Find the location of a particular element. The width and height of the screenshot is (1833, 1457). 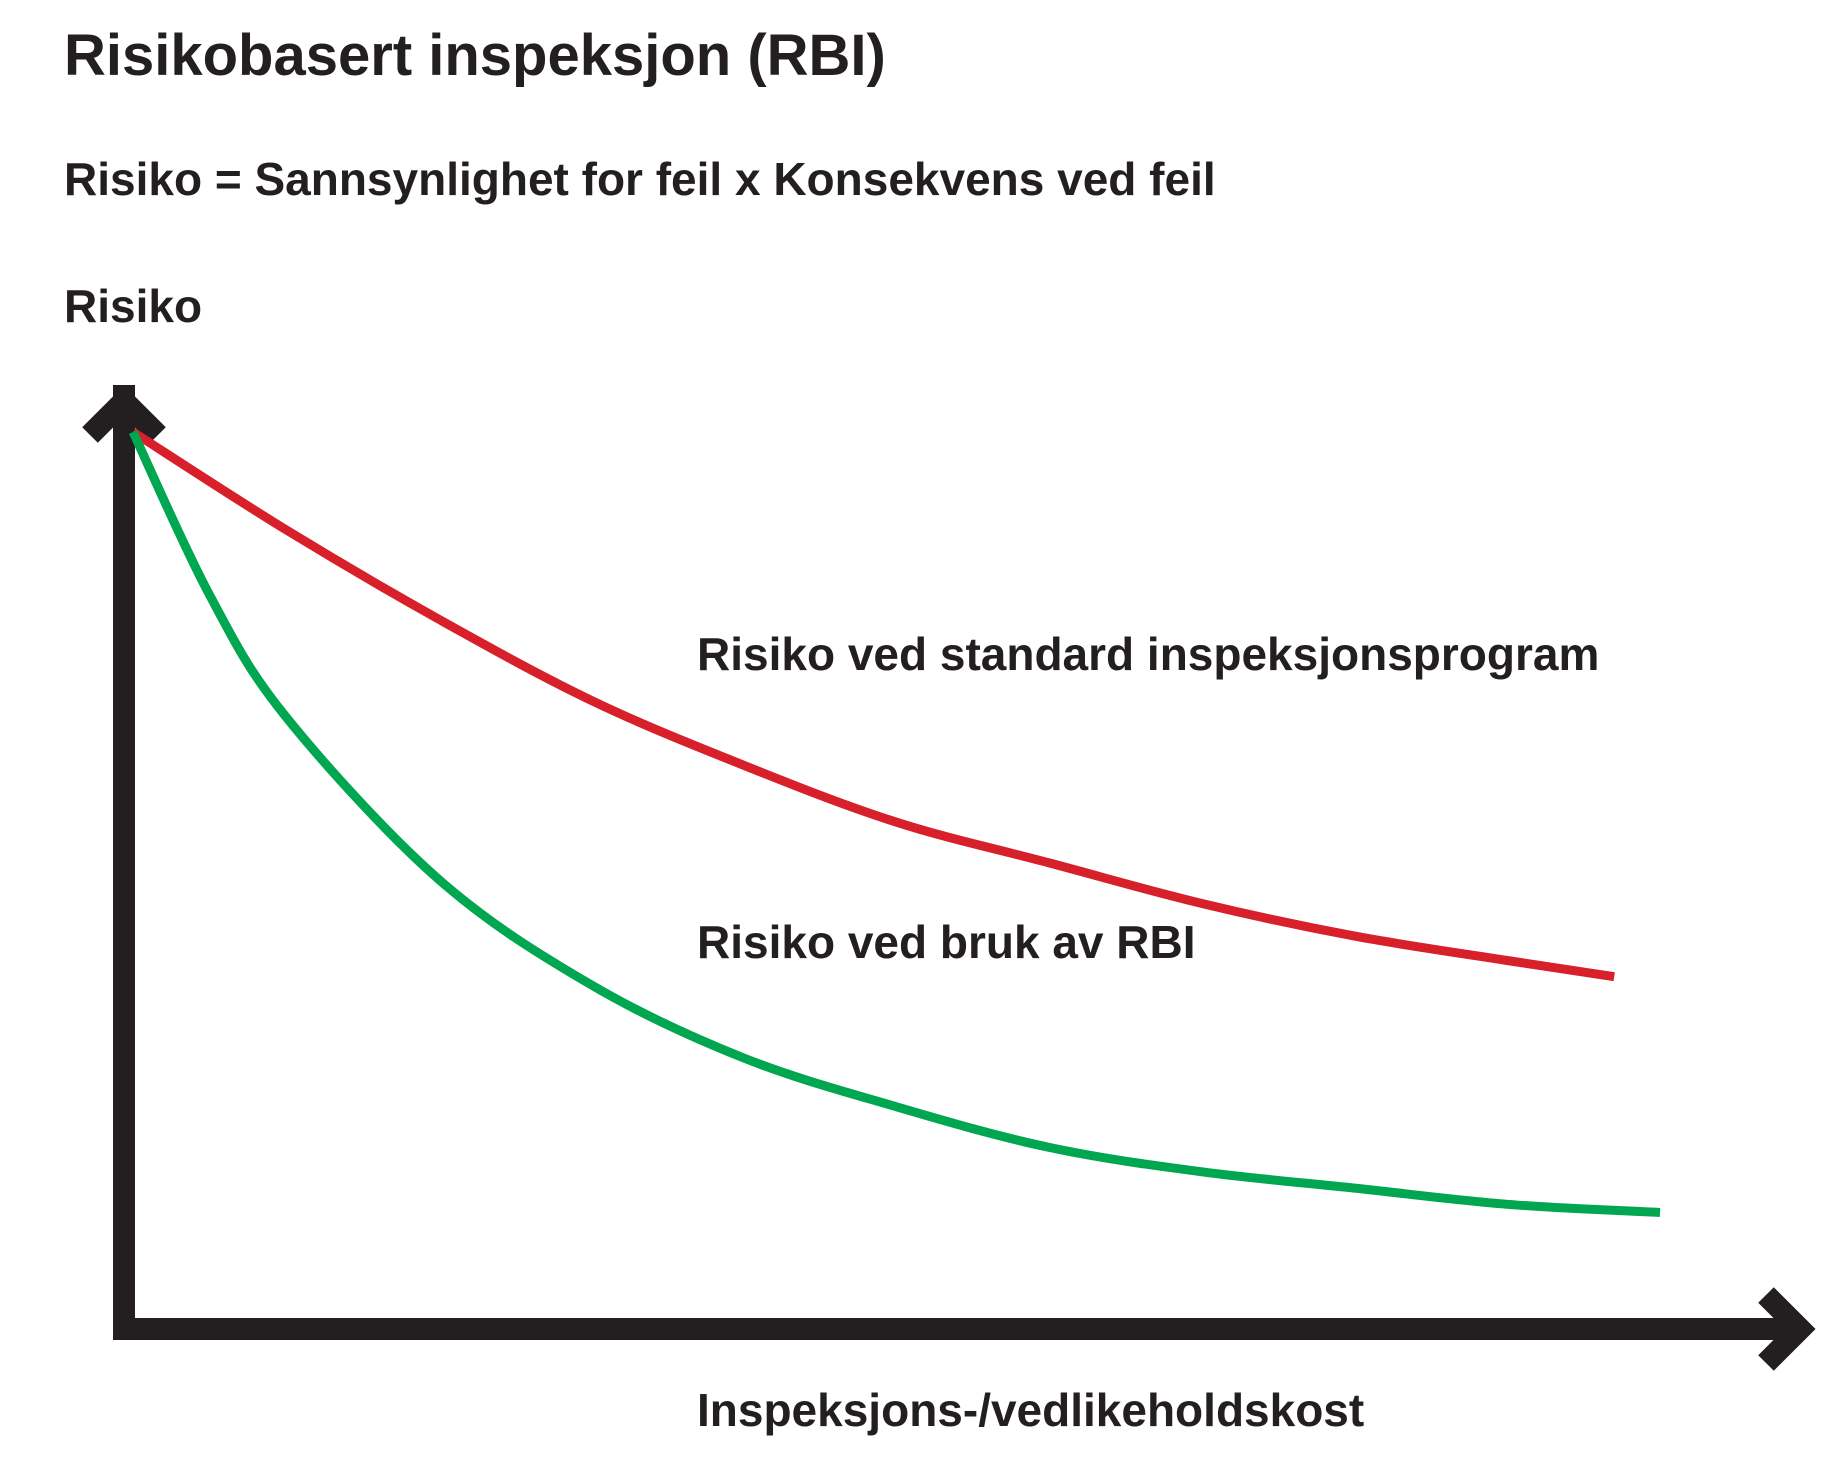

y-axis-arrowhead is located at coordinates (124, 414).